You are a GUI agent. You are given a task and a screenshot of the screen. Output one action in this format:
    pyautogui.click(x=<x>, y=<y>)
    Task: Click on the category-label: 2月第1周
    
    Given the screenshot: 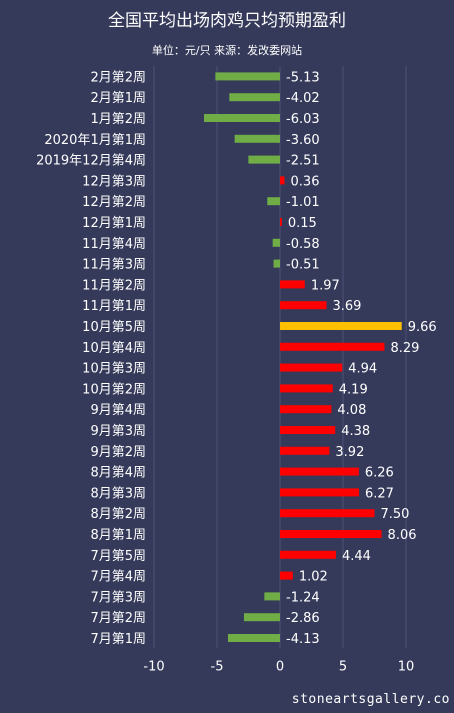 What is the action you would take?
    pyautogui.click(x=118, y=98)
    